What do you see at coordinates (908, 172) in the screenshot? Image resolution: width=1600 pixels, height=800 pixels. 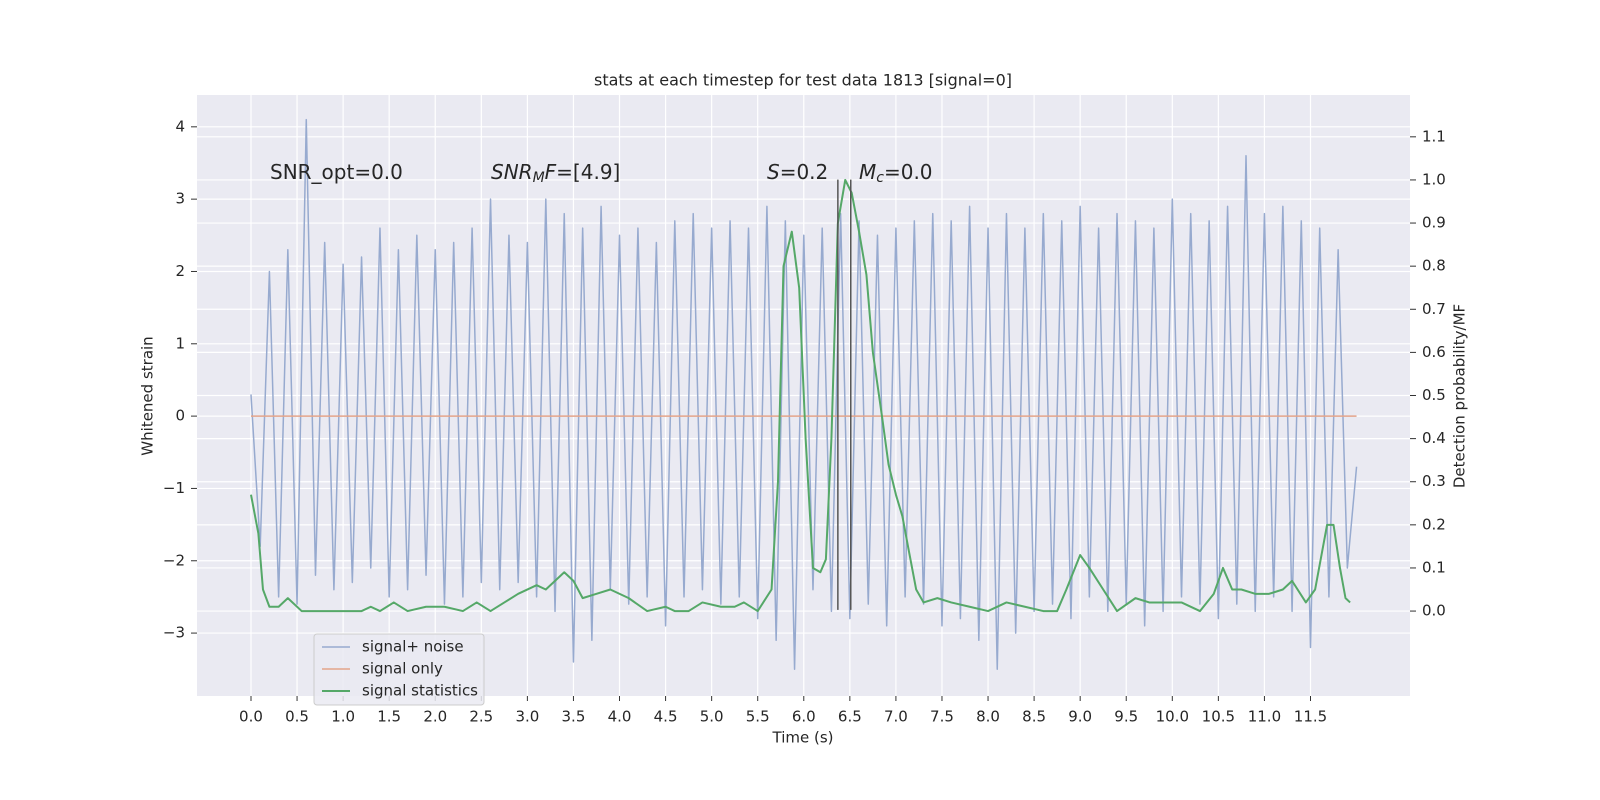 I see `annotation-part: =0.0` at bounding box center [908, 172].